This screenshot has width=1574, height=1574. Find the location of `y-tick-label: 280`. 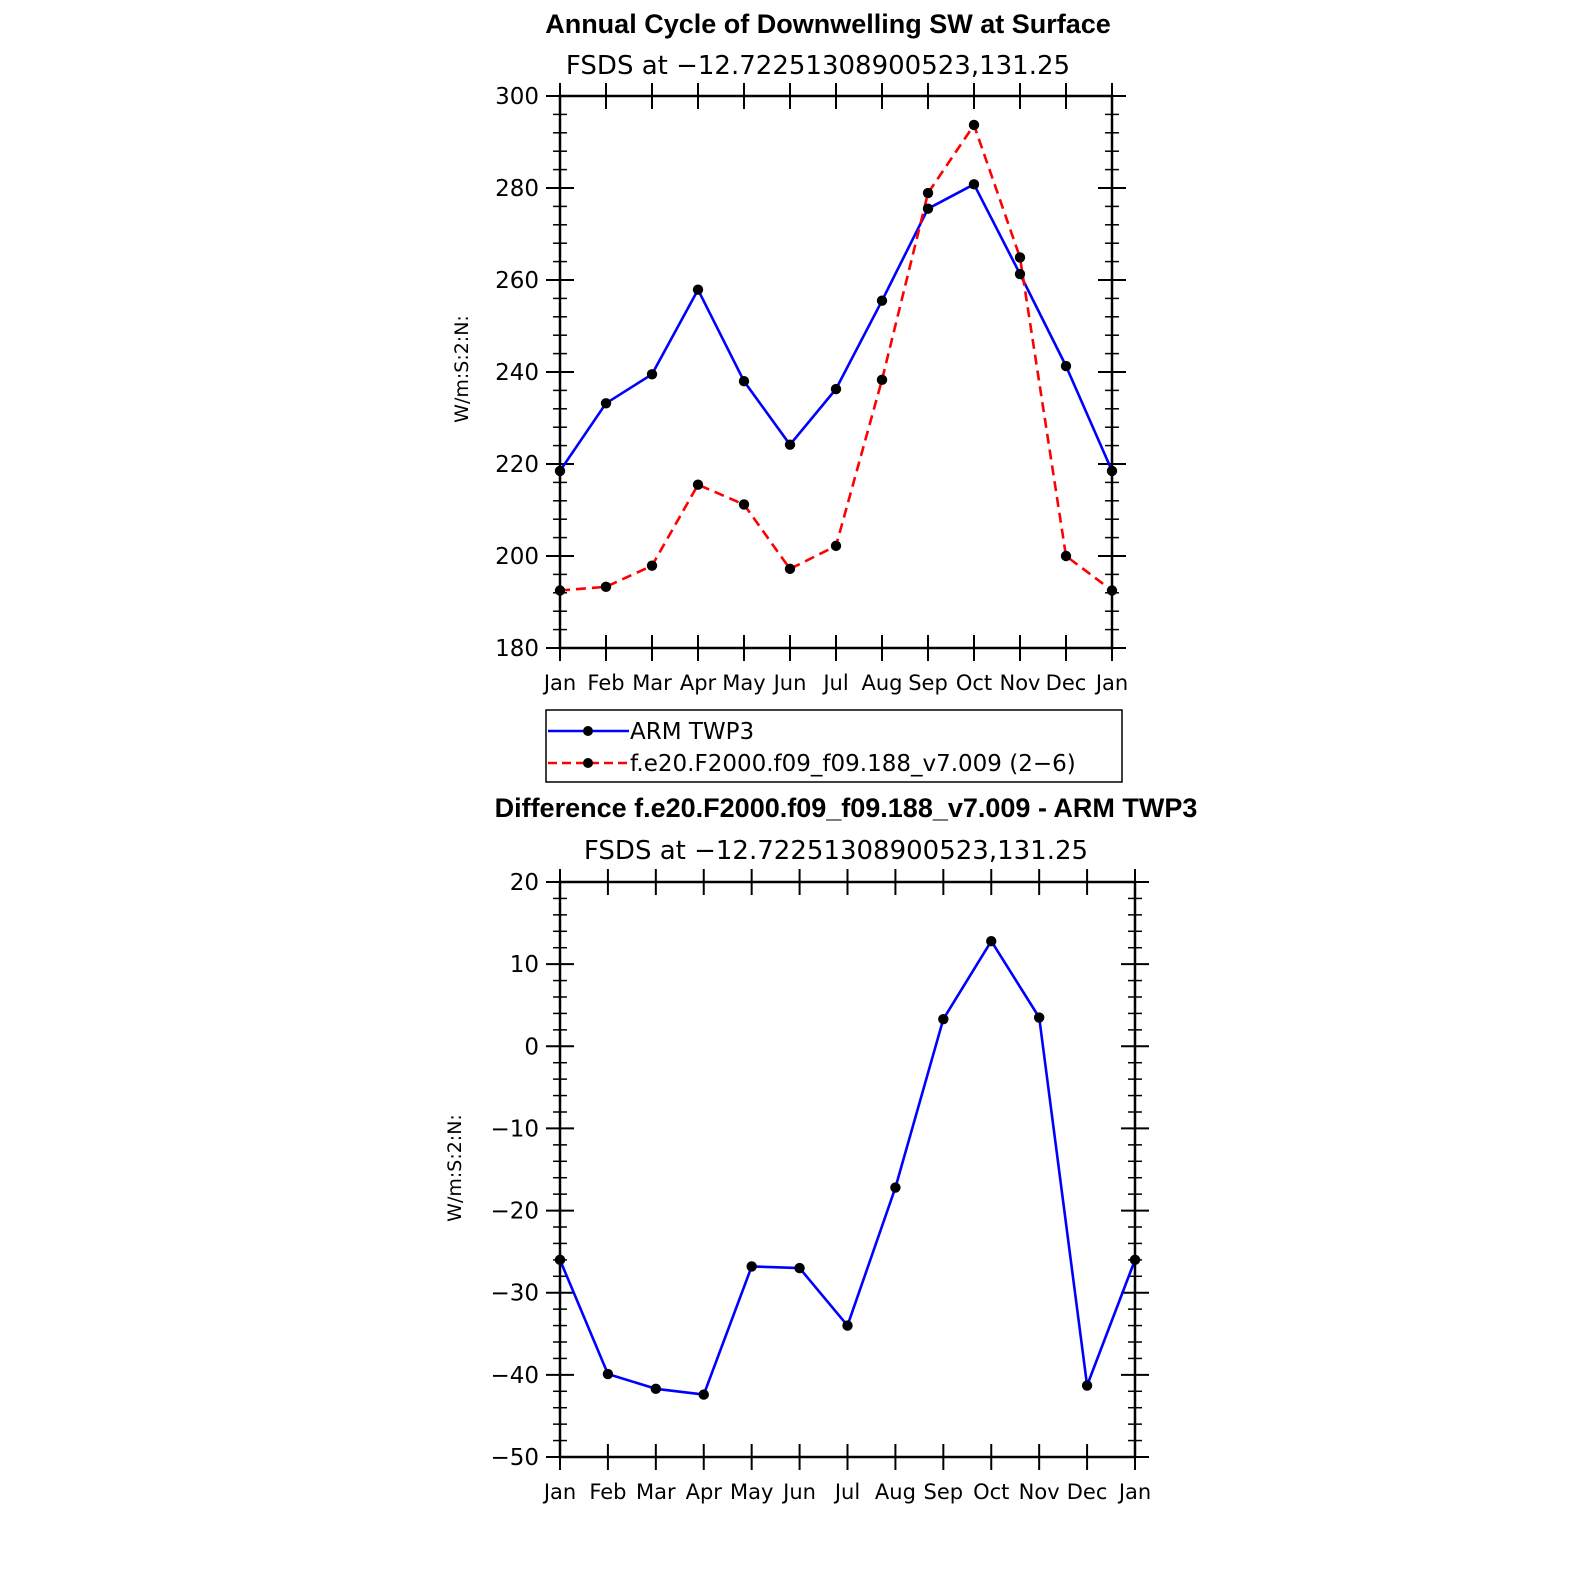

y-tick-label: 280 is located at coordinates (517, 189).